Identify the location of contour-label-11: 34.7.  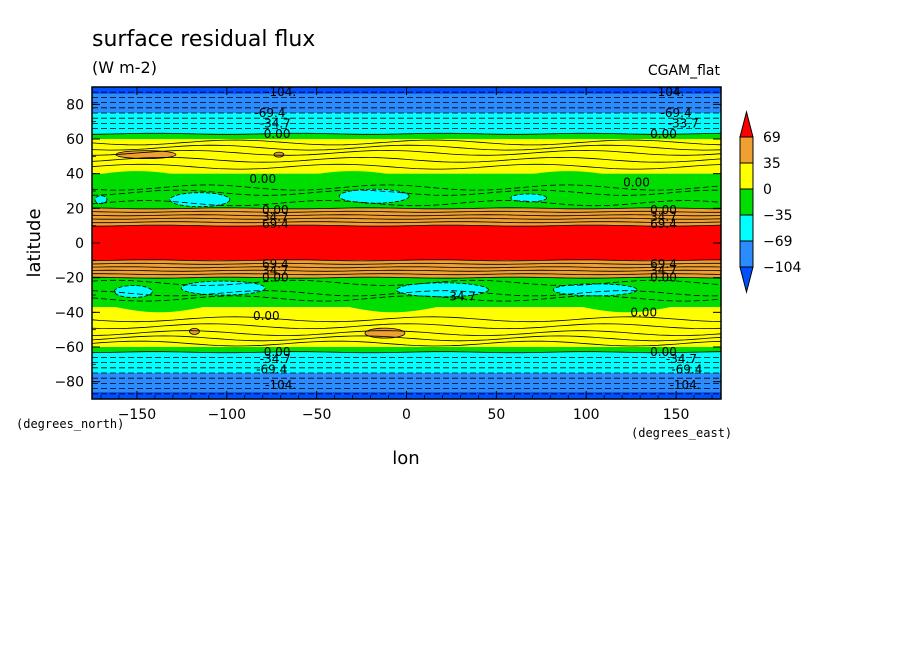
(275, 217).